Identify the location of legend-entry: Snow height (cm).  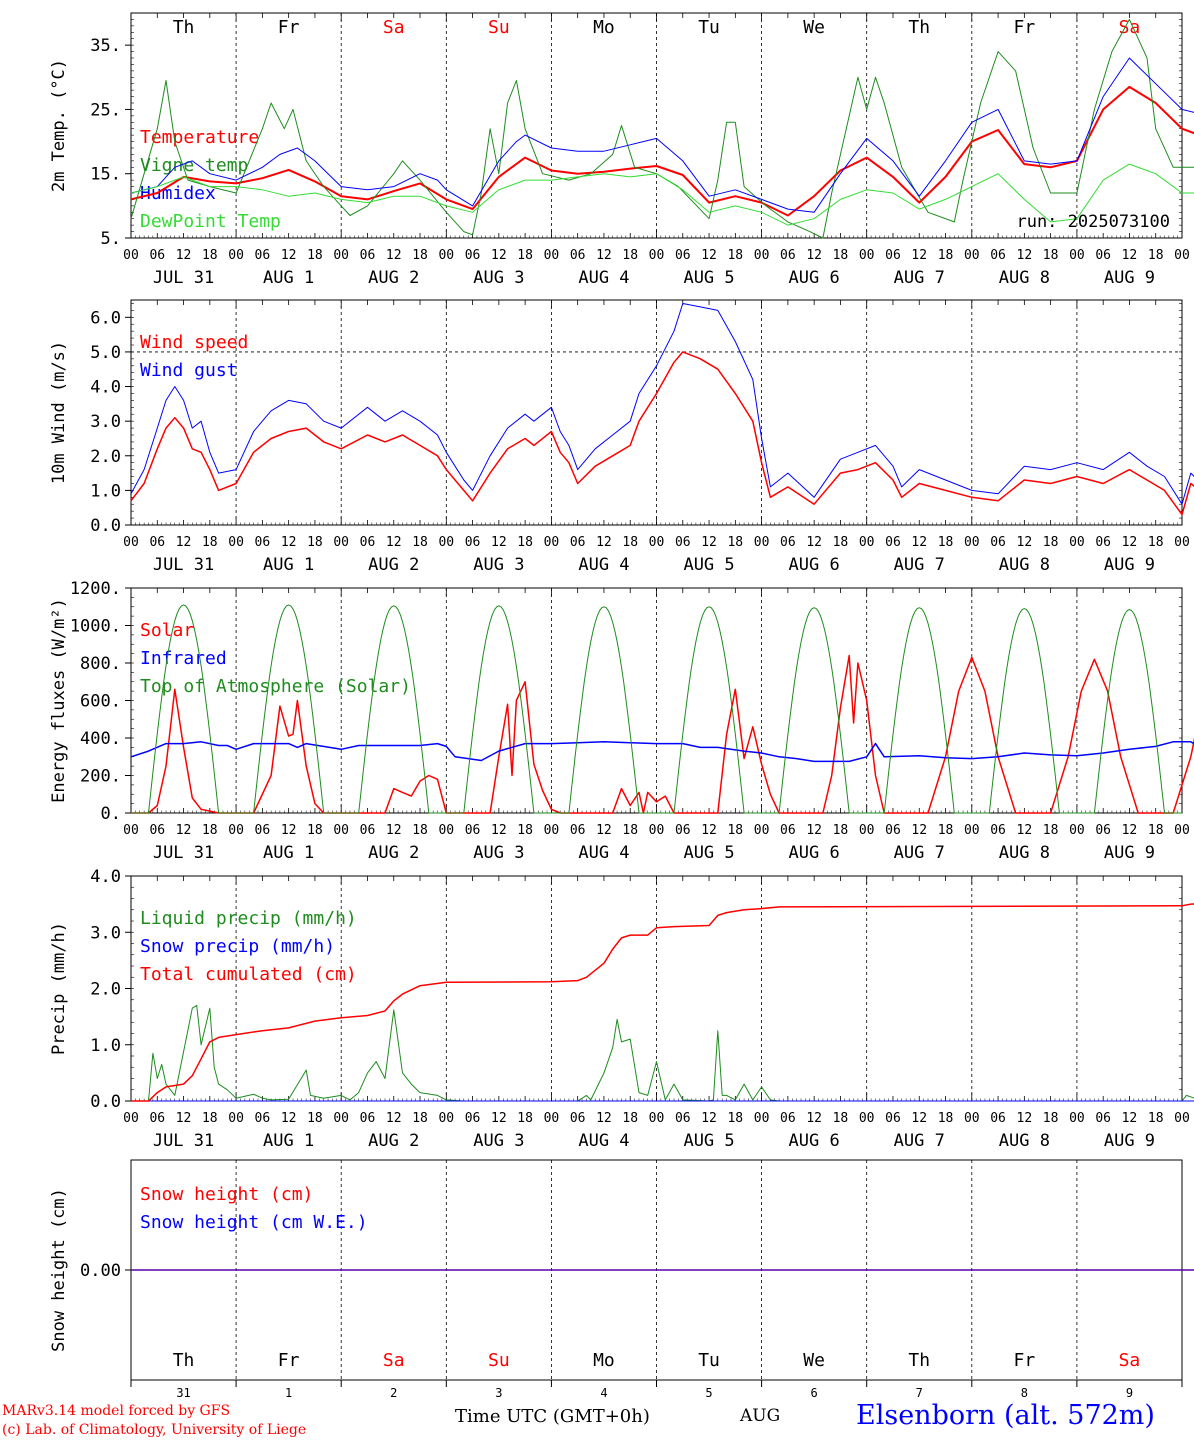
(226, 1194).